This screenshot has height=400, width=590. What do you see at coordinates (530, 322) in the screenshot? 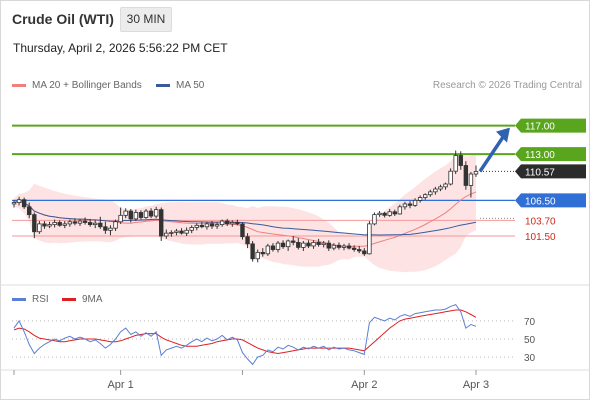
I see `rsi-level-label: 70` at bounding box center [530, 322].